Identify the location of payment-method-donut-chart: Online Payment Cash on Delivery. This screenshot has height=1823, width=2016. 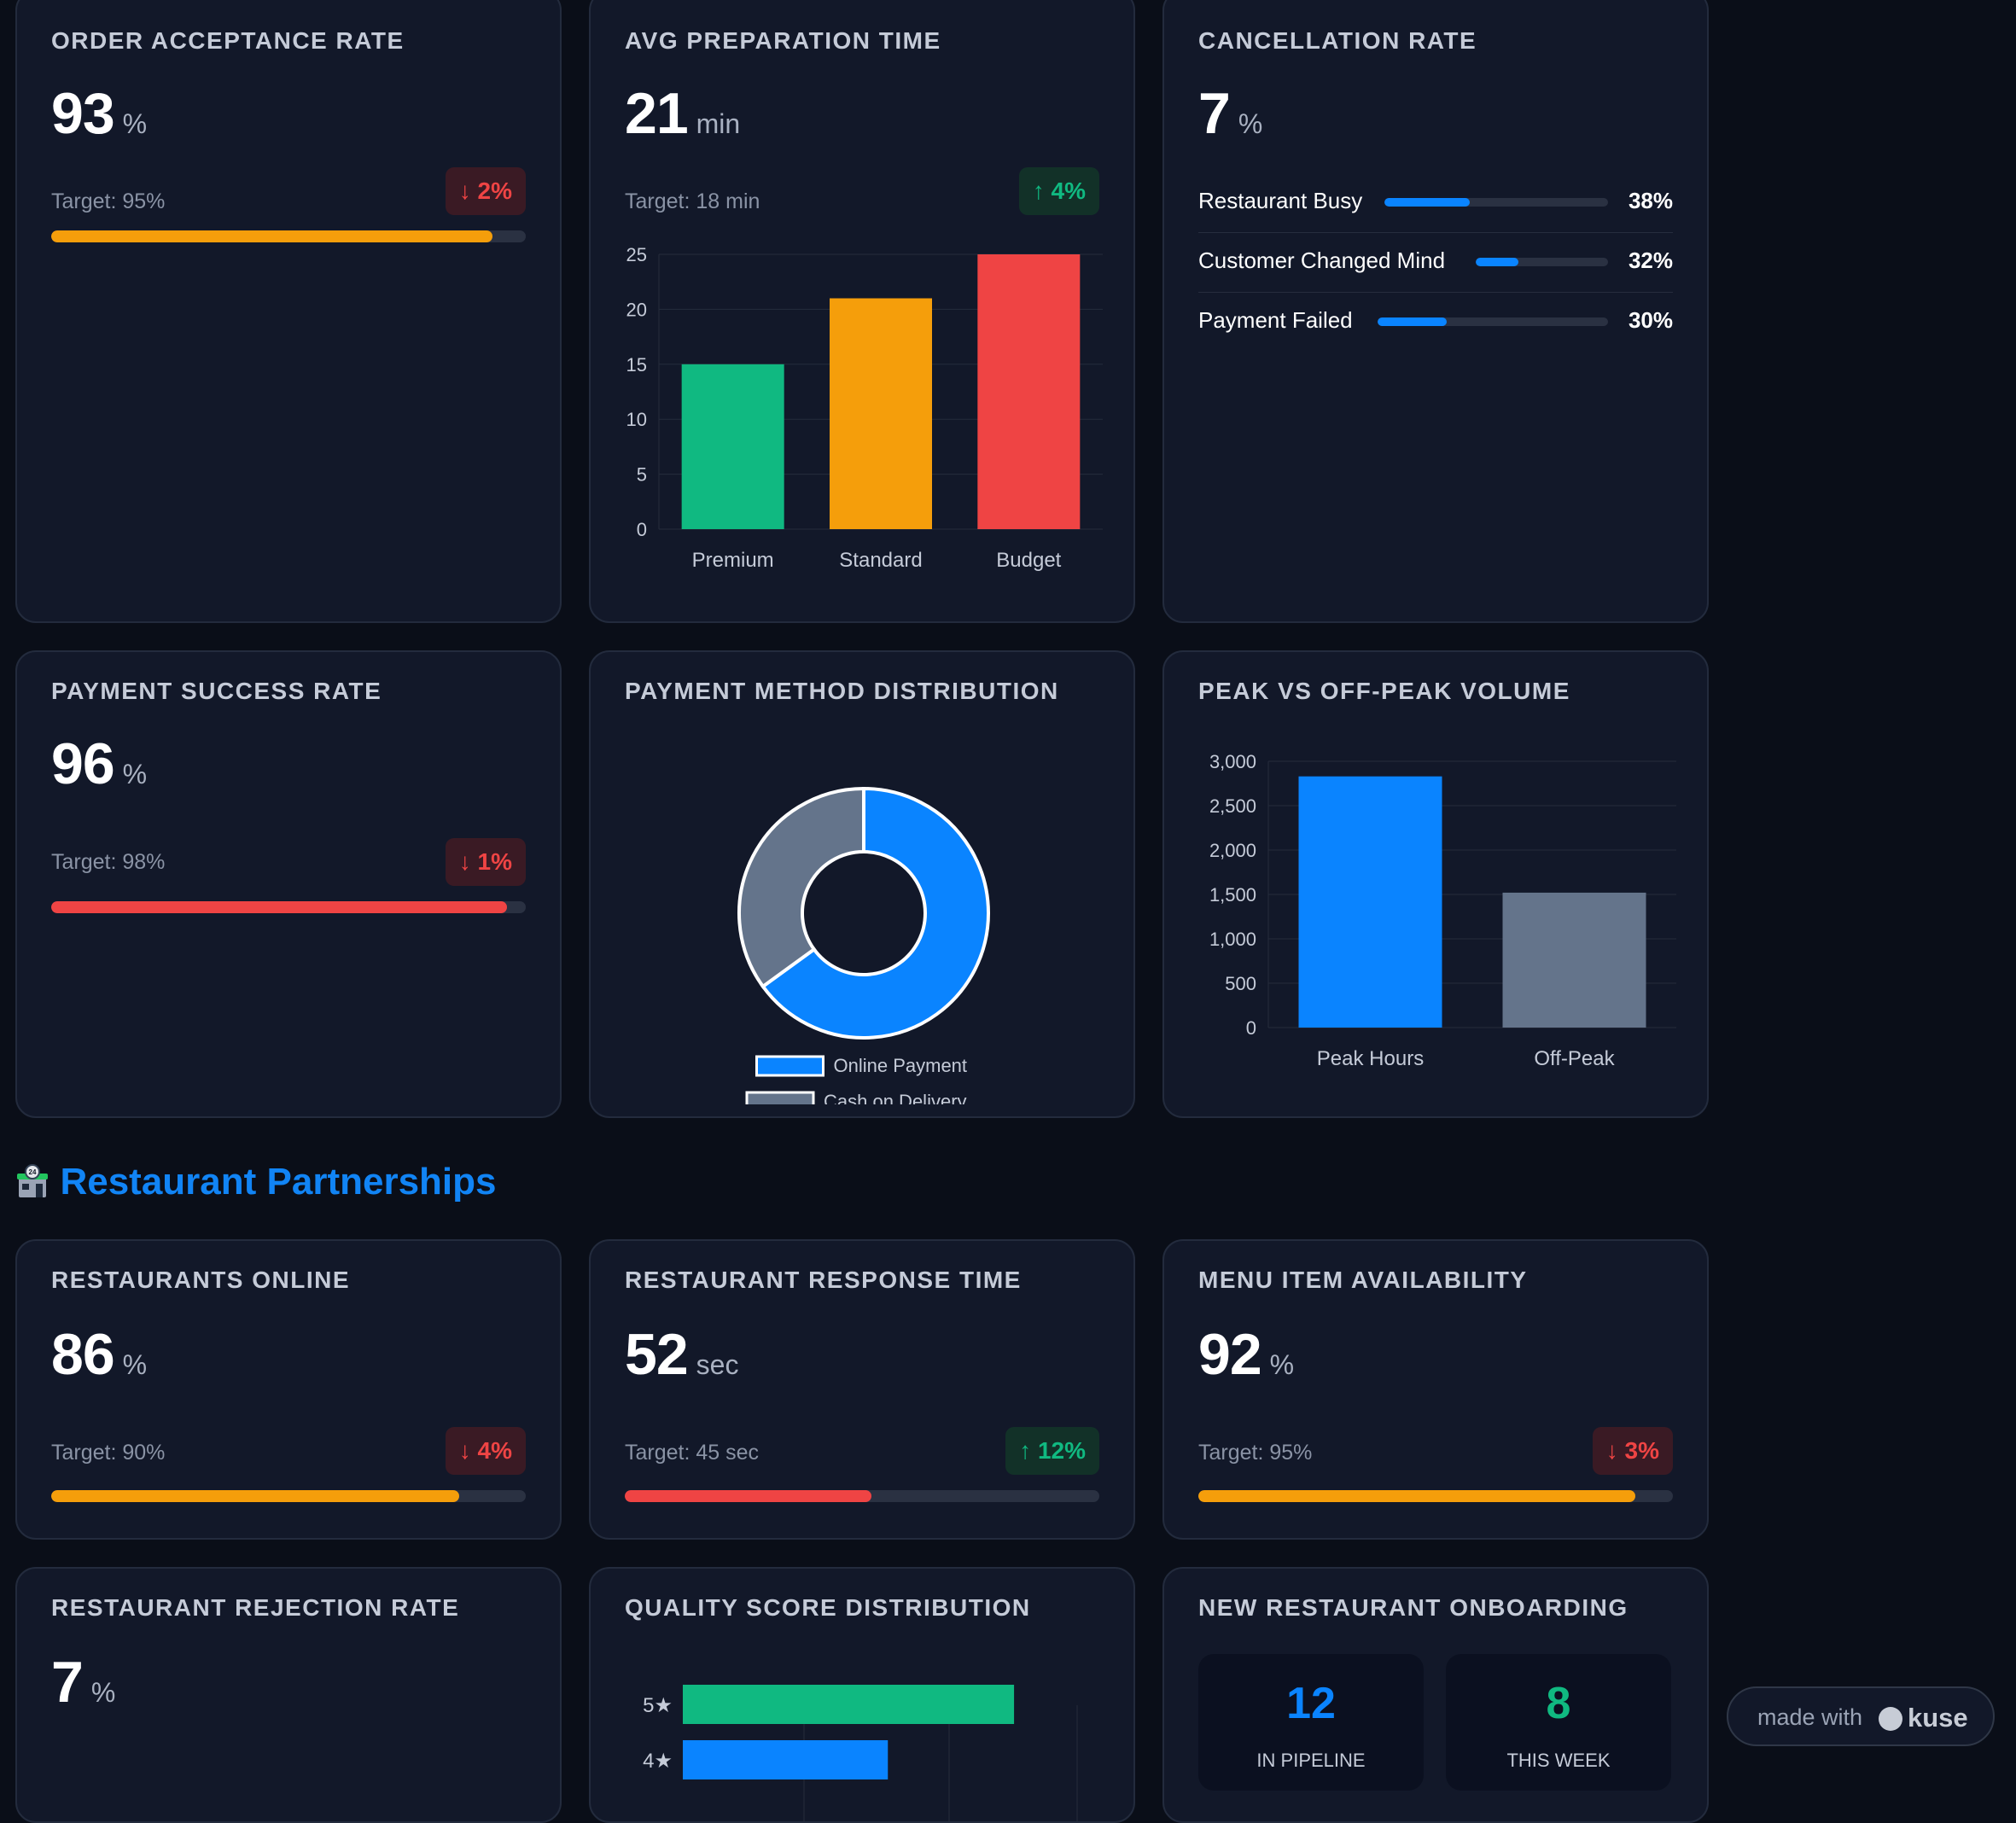
(863, 945).